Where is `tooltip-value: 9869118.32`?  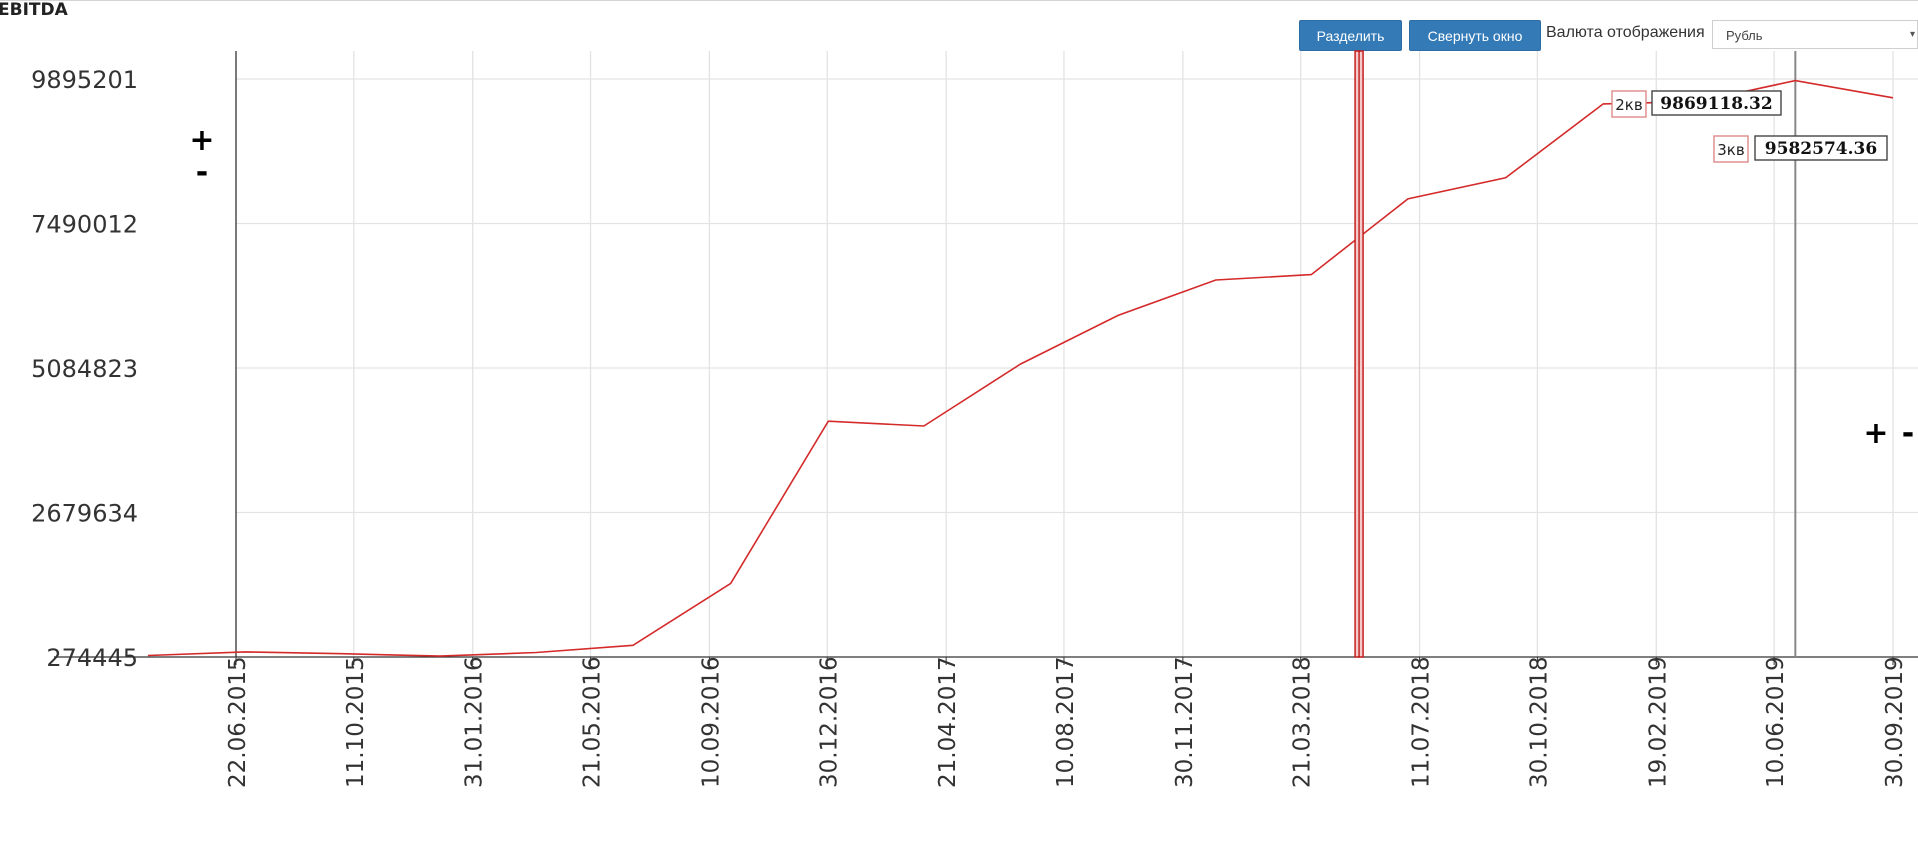 tooltip-value: 9869118.32 is located at coordinates (1716, 104).